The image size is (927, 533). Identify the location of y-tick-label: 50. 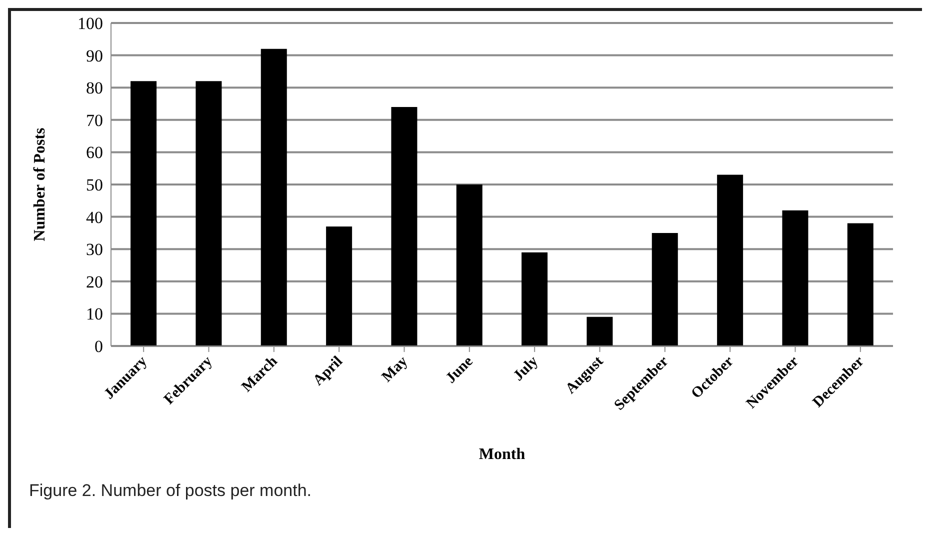
(94, 185).